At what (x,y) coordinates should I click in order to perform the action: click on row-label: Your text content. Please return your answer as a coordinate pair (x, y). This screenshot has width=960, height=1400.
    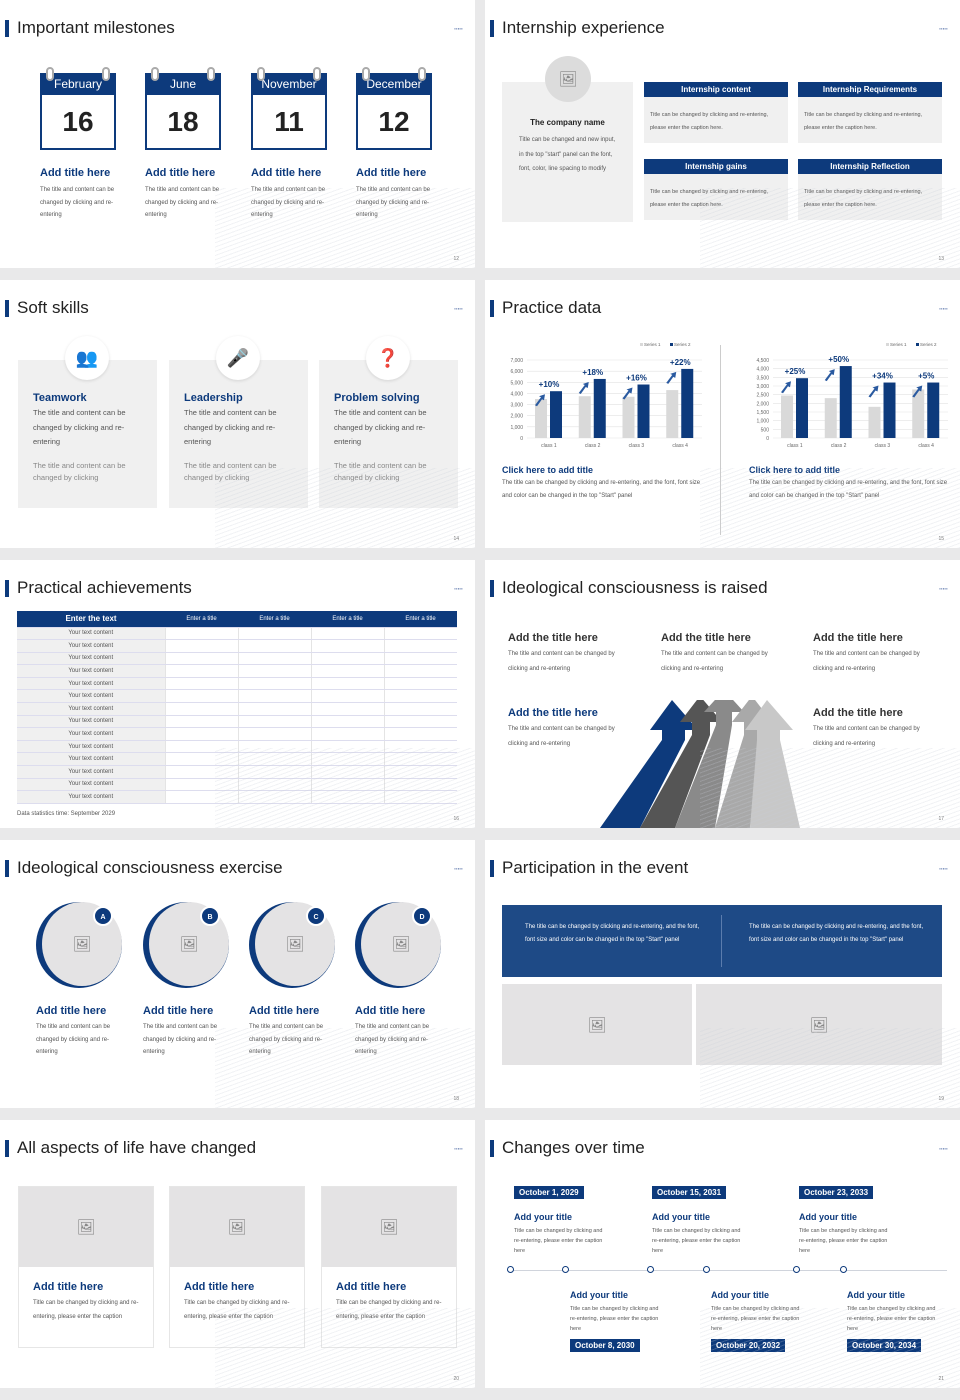
    Looking at the image, I should click on (91, 797).